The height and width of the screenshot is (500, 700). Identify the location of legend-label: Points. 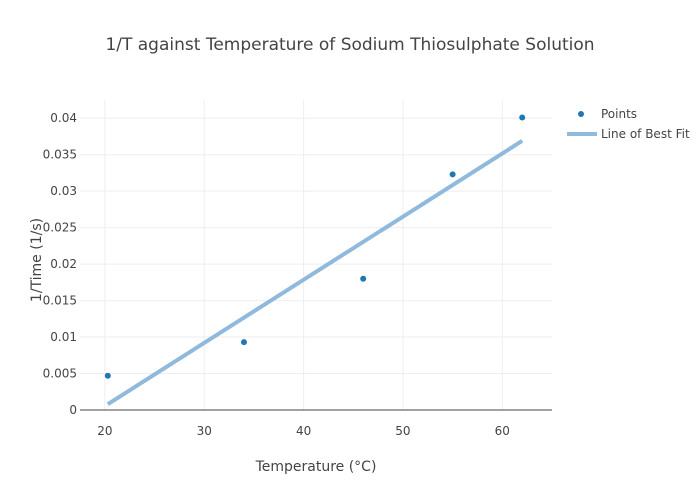
(619, 114).